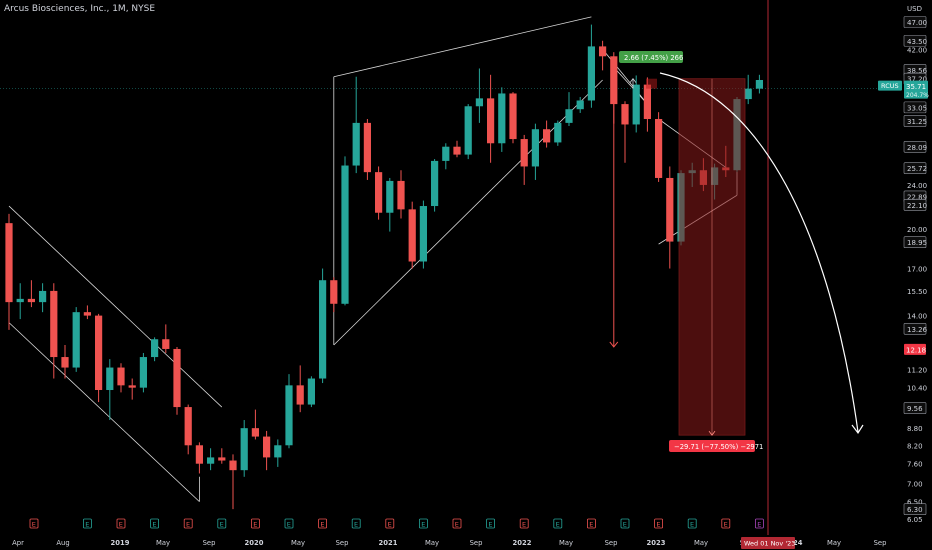  What do you see at coordinates (633, 80) in the screenshot?
I see `up-measure-arrow` at bounding box center [633, 80].